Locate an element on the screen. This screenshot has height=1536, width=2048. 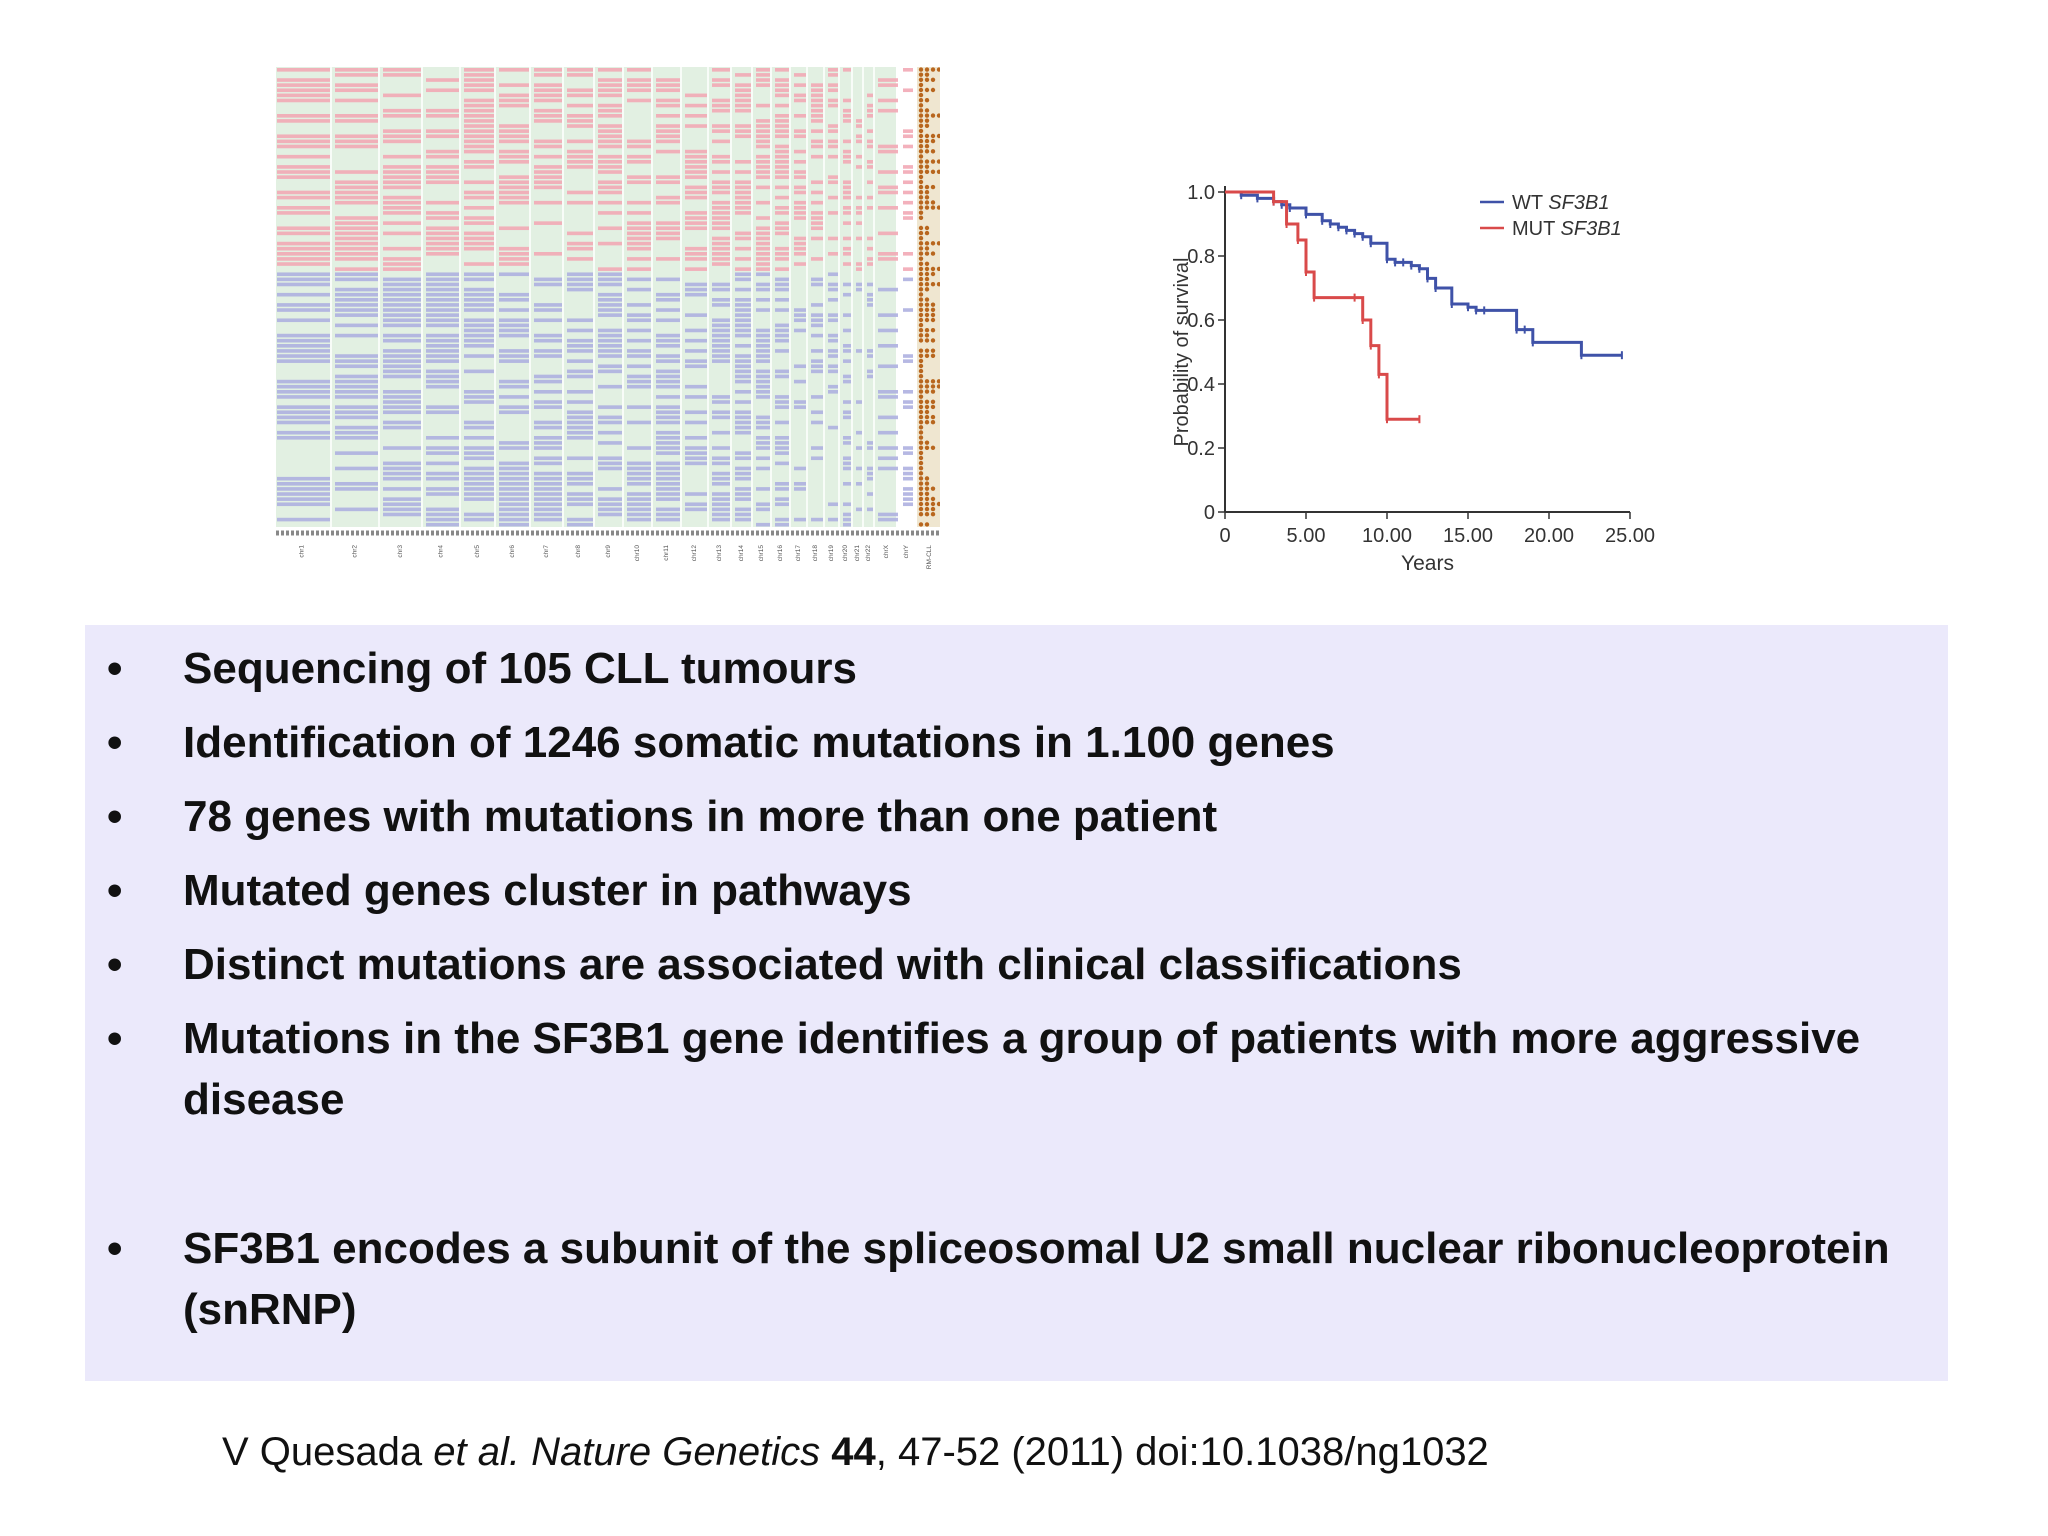
heatmap-column-label: chr19 is located at coordinates (831, 553).